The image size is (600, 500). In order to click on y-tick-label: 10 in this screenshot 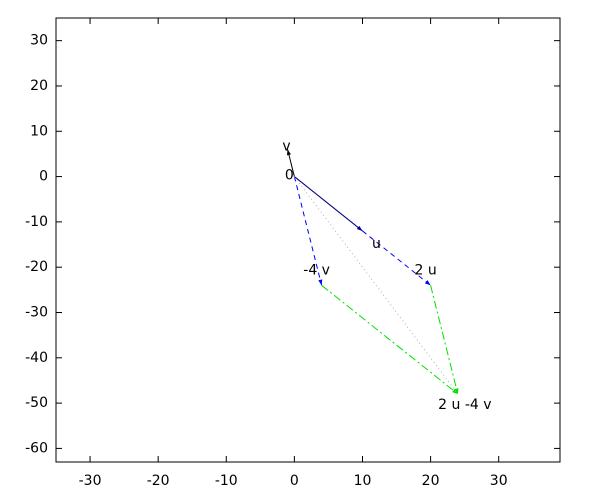, I will do `click(39, 131)`.